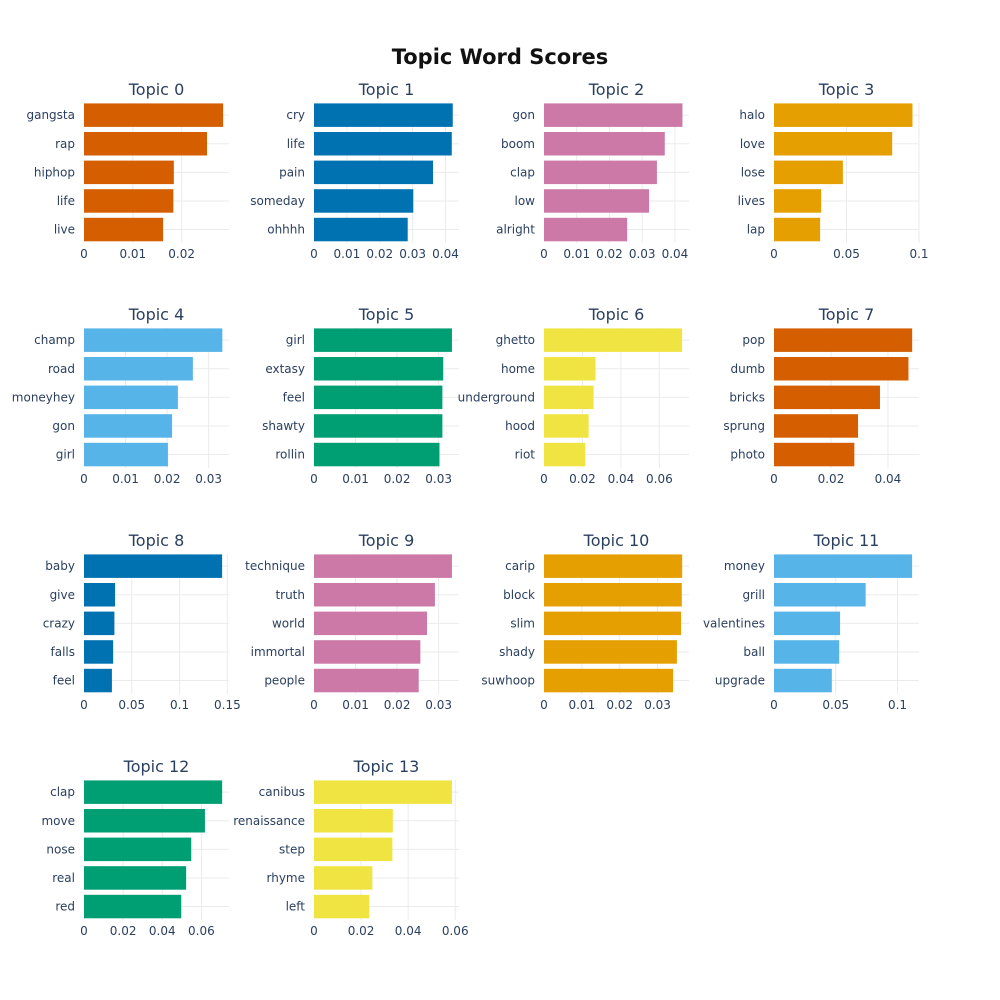 The height and width of the screenshot is (1000, 1000). What do you see at coordinates (374, 595) in the screenshot?
I see `bar-truth` at bounding box center [374, 595].